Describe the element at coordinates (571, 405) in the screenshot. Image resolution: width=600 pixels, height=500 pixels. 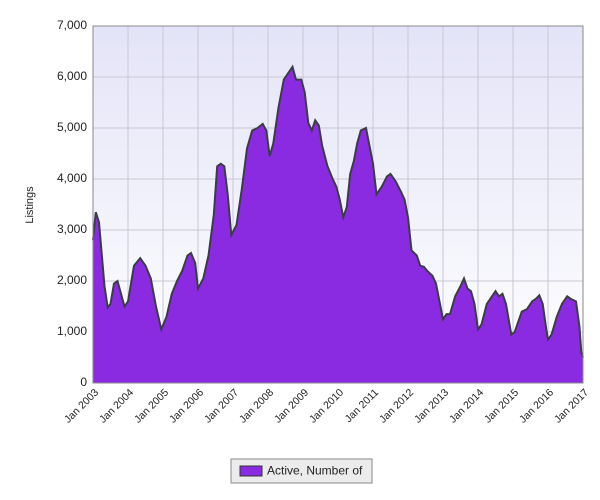
I see `x-tick-label: Jan 2017` at that location.